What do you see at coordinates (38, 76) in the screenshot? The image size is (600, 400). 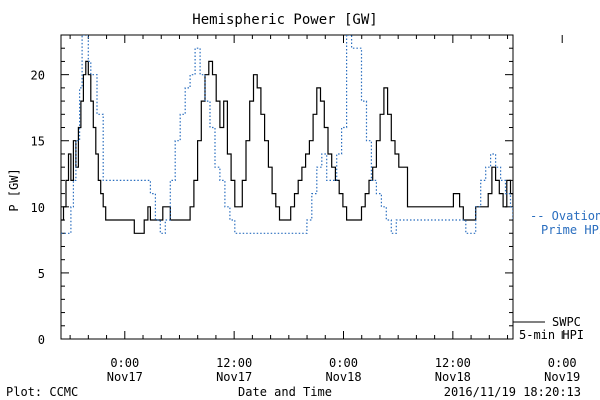 I see `y-tick-label: 20` at bounding box center [38, 76].